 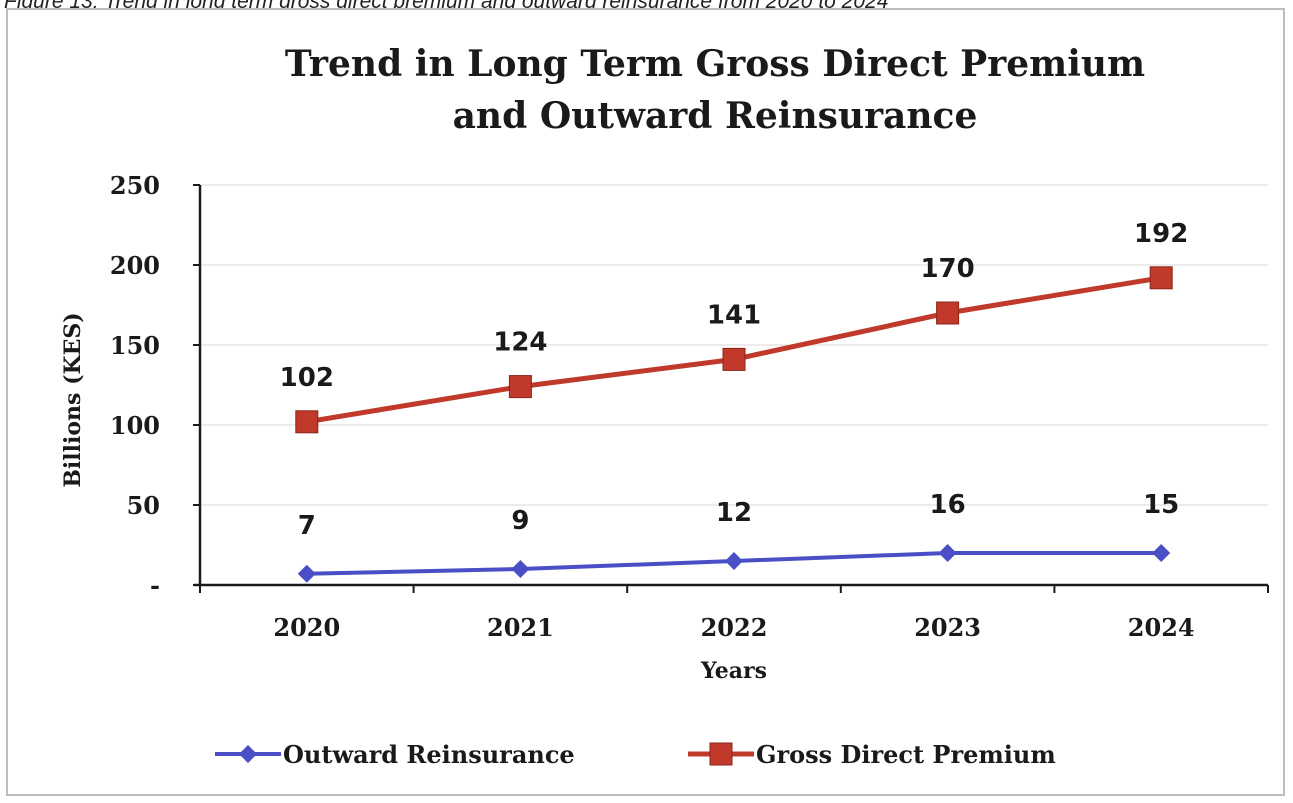 What do you see at coordinates (307, 378) in the screenshot?
I see `data-label-gross-direct-premium-2020: 102` at bounding box center [307, 378].